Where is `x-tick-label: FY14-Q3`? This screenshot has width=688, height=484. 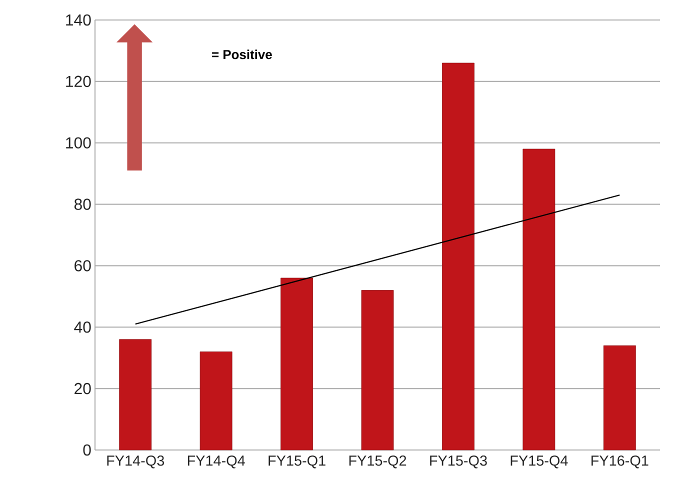
x-tick-label: FY14-Q3 is located at coordinates (135, 462).